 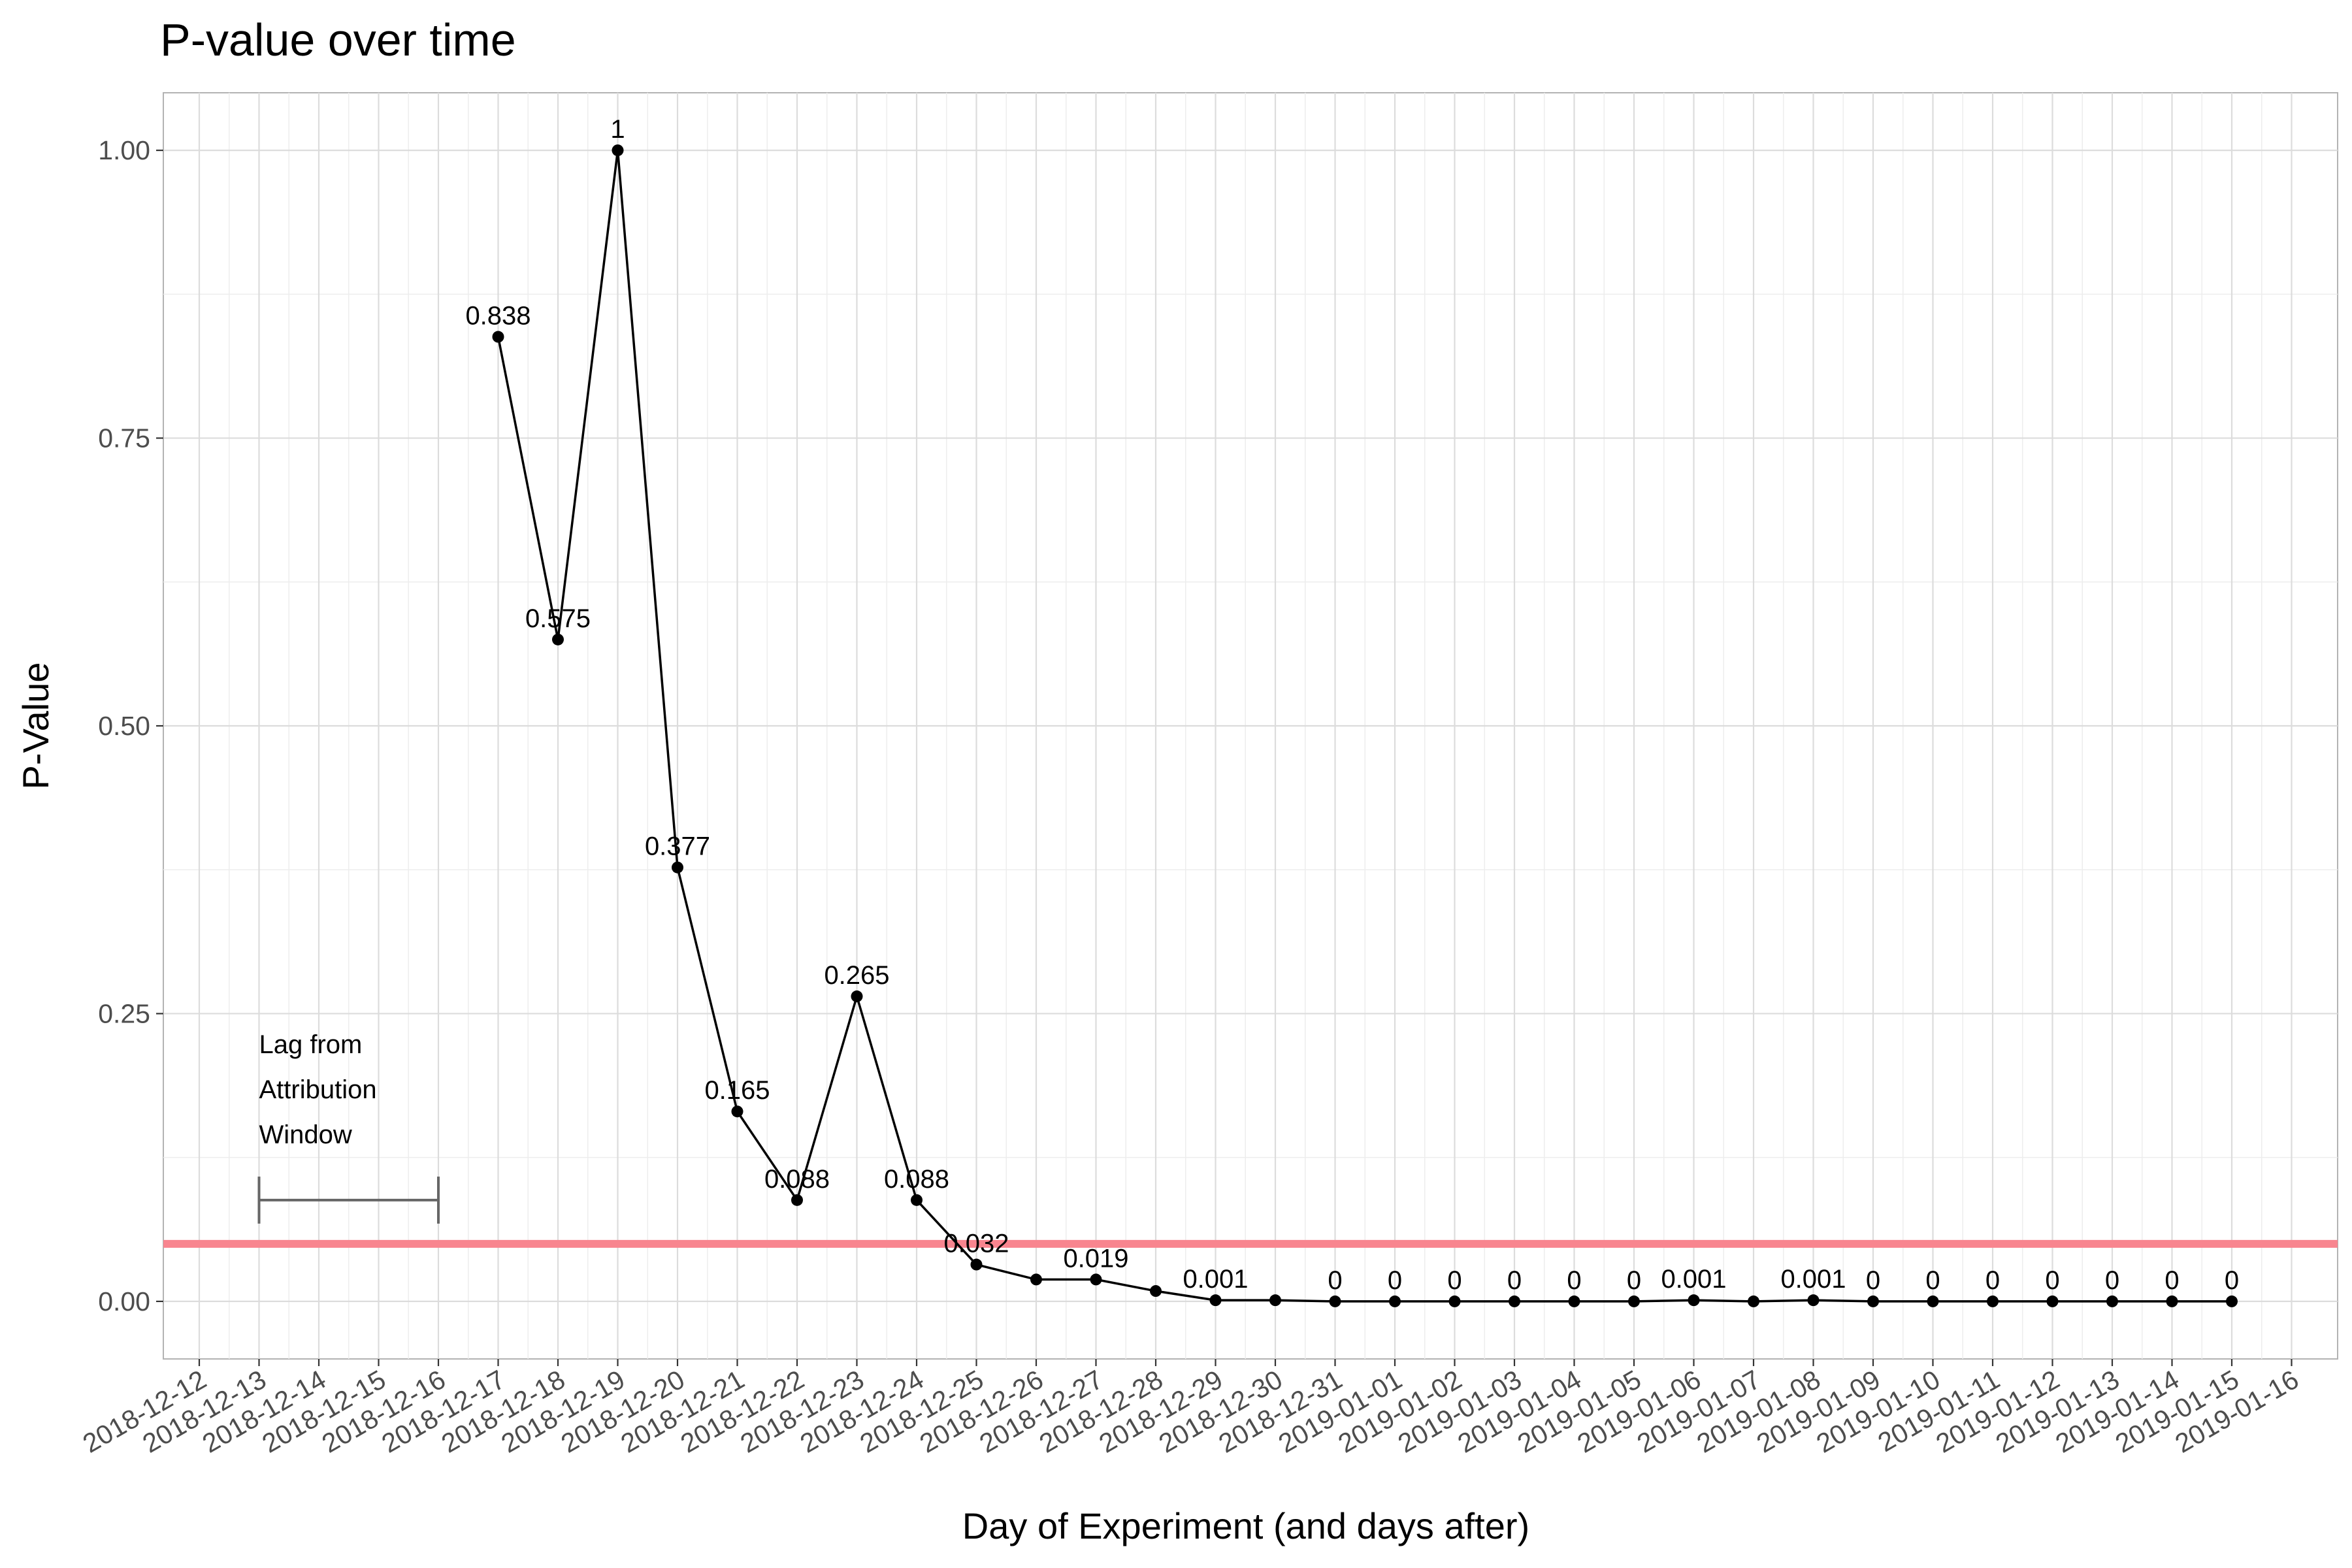 What do you see at coordinates (498, 316) in the screenshot?
I see `data-label: 0.838` at bounding box center [498, 316].